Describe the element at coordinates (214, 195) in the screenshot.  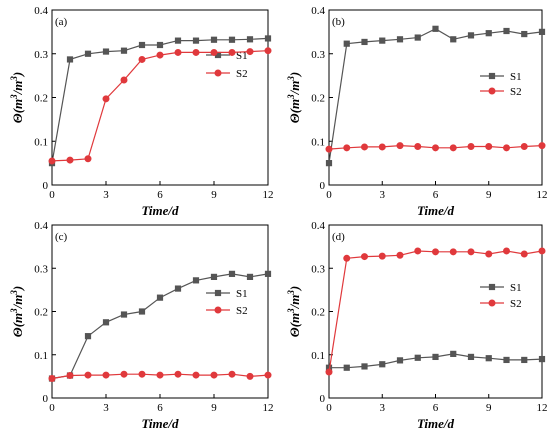
I see `x-tick-label: 9` at that location.